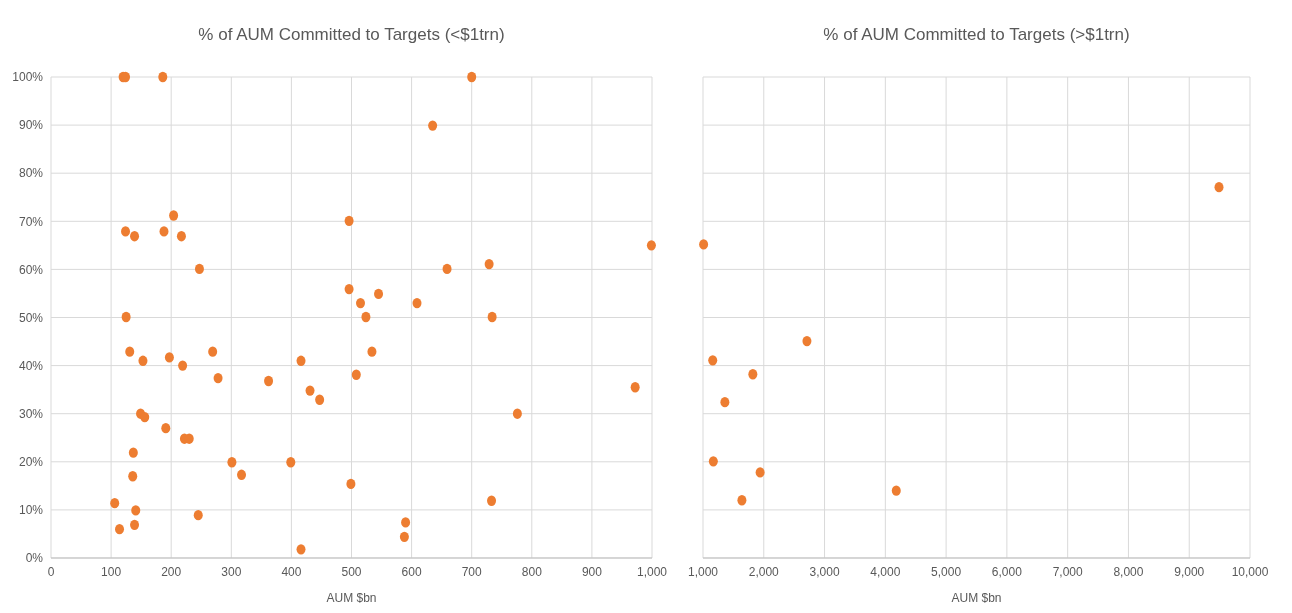 This screenshot has width=1292, height=613. What do you see at coordinates (411, 572) in the screenshot?
I see `x-tick-label: 600` at bounding box center [411, 572].